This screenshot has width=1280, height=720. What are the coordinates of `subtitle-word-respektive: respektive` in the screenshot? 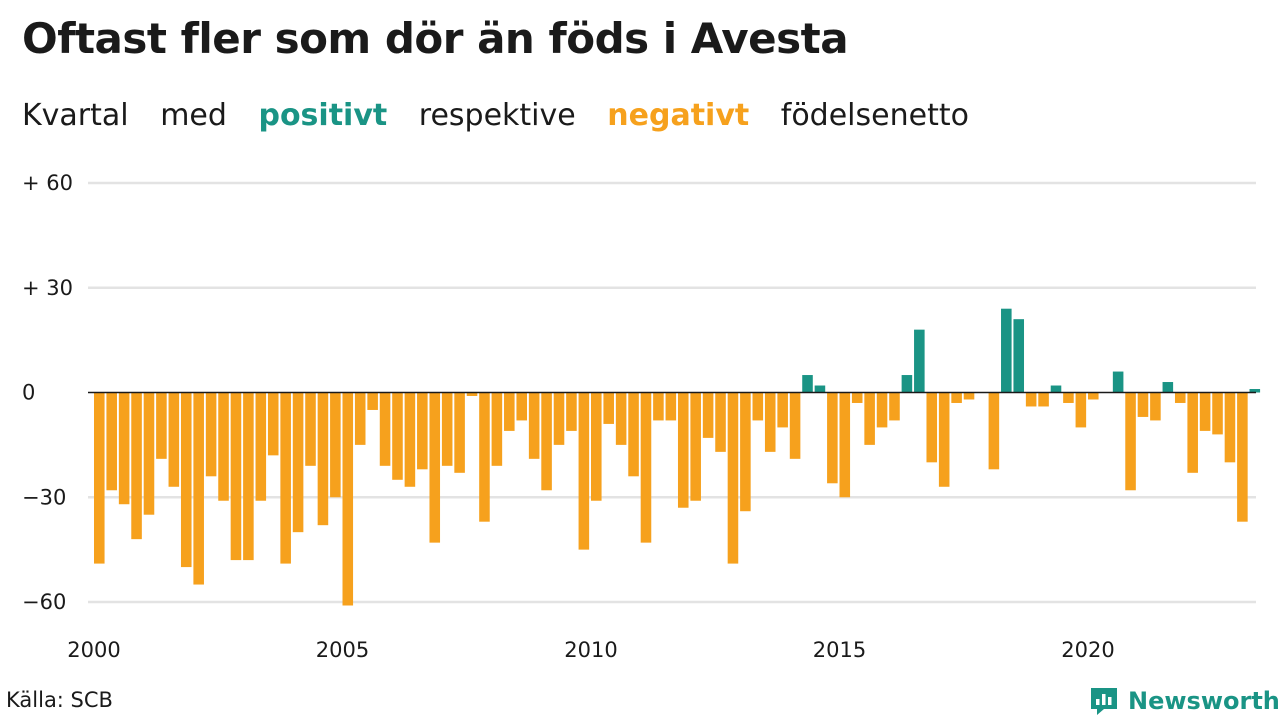 It's located at (497, 115).